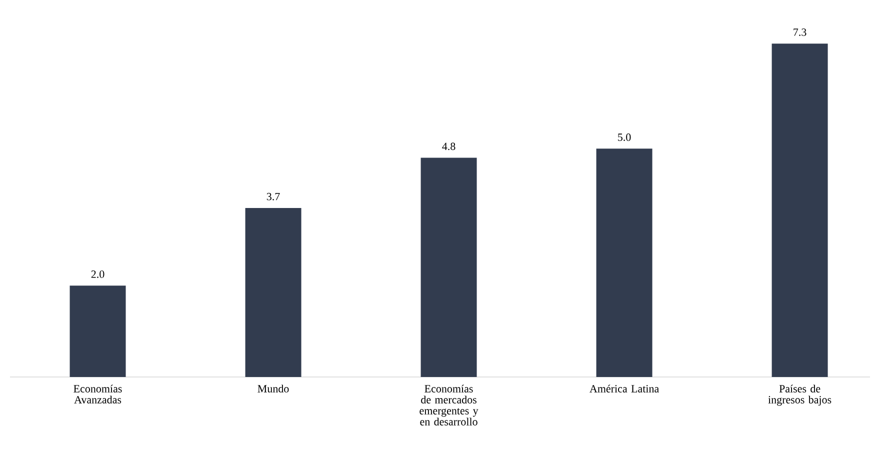 The image size is (878, 468). Describe the element at coordinates (800, 395) in the screenshot. I see `x-tick-label: Países de ingresos bajos` at that location.